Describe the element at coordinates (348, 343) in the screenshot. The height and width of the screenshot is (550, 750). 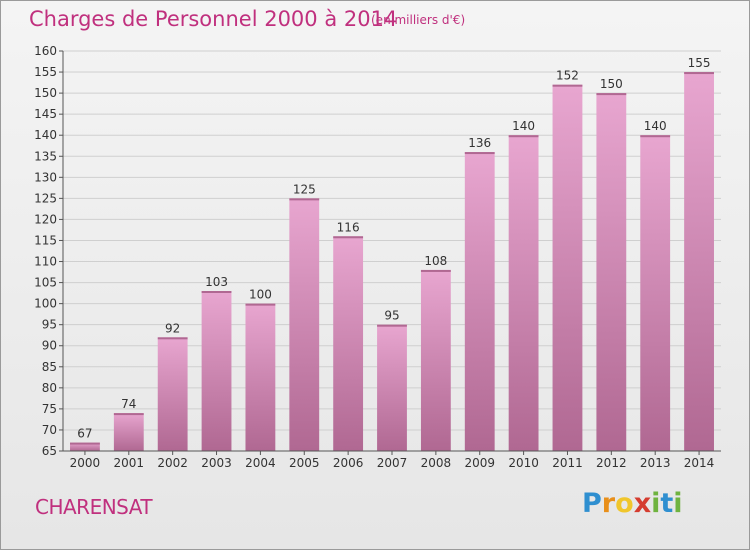
I see `bar-2006` at that location.